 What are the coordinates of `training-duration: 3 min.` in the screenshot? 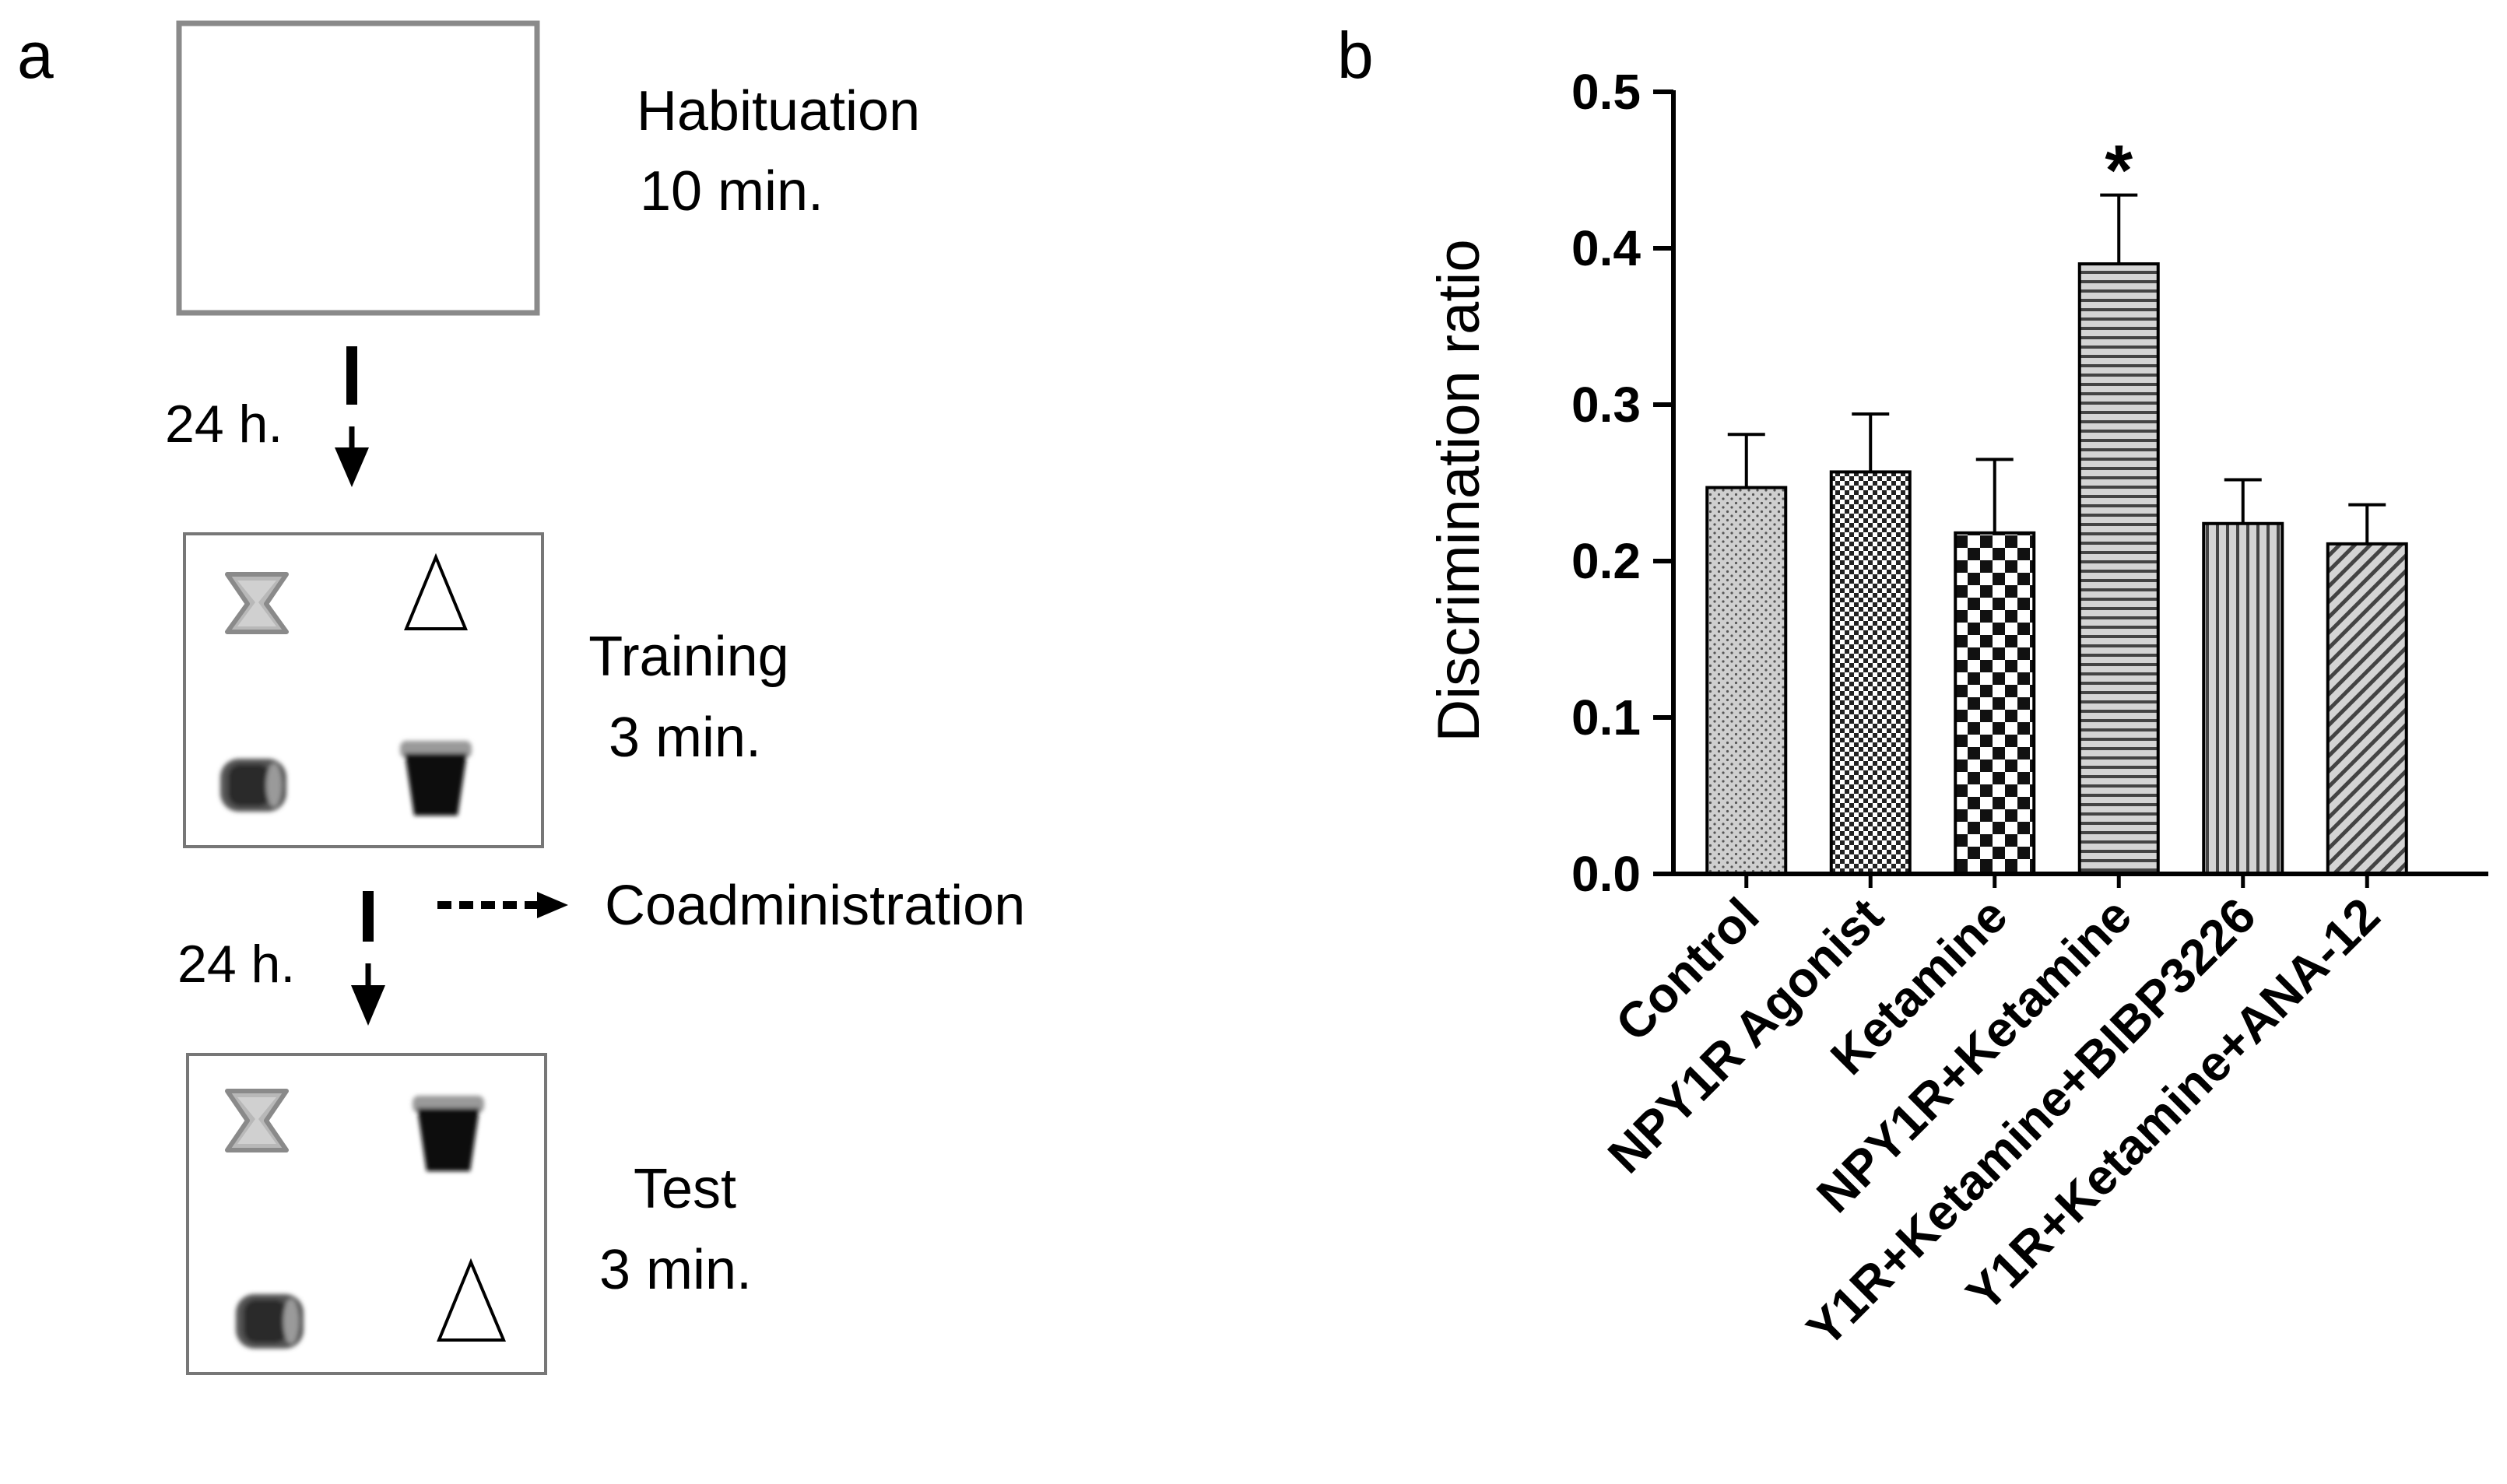 It's located at (685, 738).